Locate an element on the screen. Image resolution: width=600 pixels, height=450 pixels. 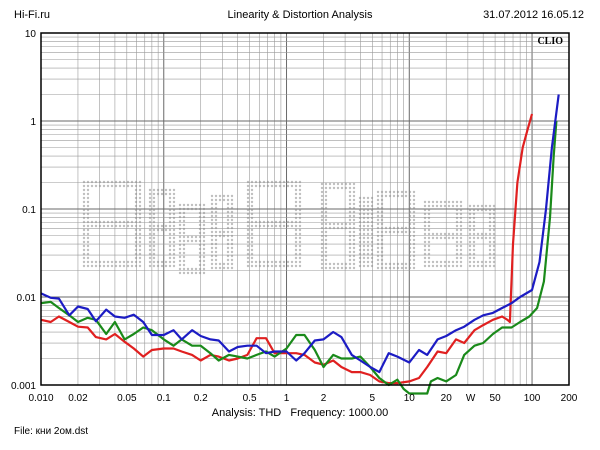
y-tick-label: 0.01 is located at coordinates (27, 298).